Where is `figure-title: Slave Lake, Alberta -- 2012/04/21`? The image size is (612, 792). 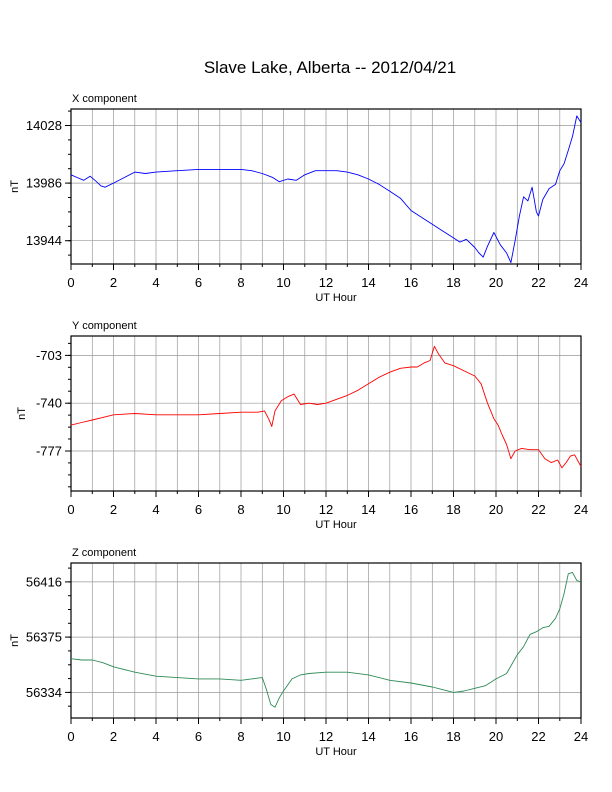
figure-title: Slave Lake, Alberta -- 2012/04/21 is located at coordinates (330, 67).